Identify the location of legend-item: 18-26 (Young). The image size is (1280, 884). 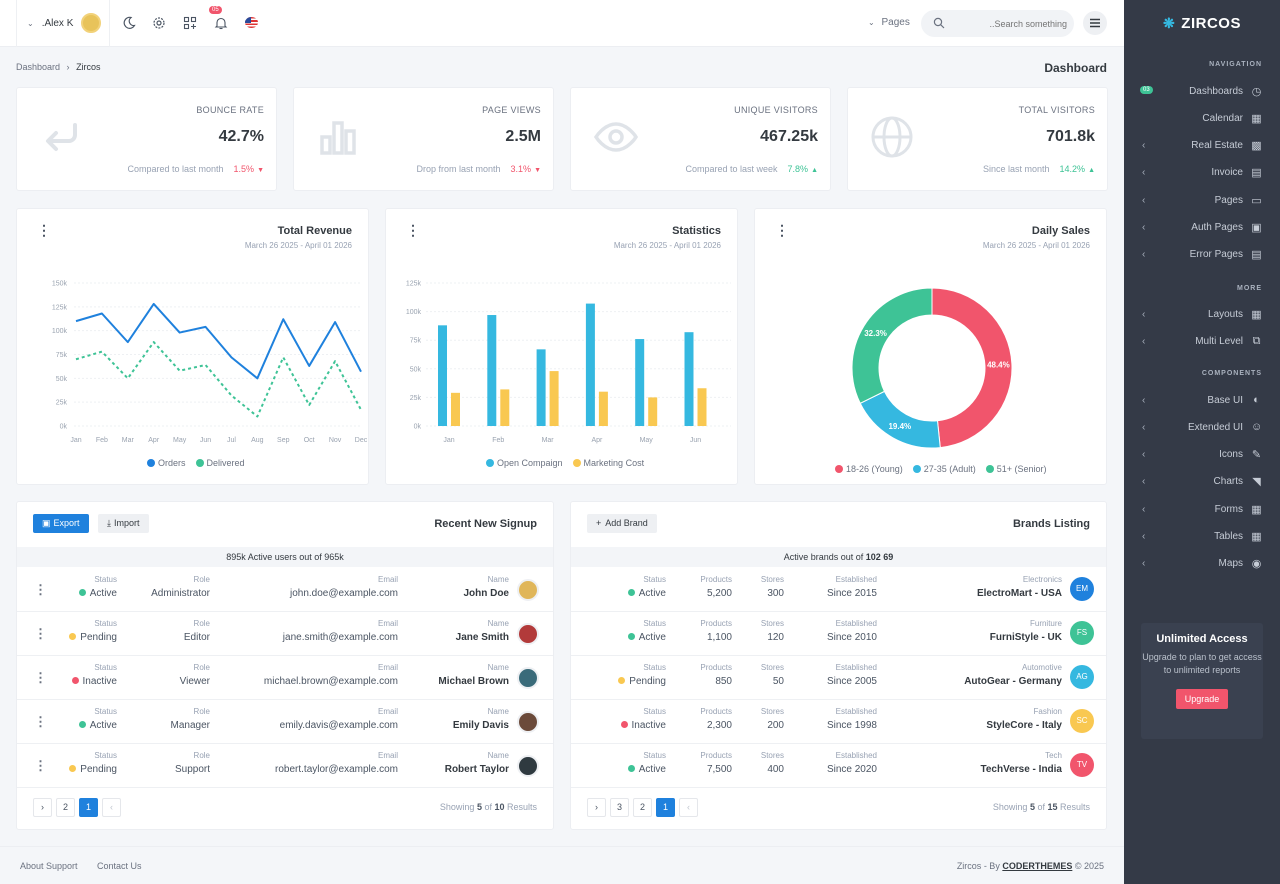
(869, 469).